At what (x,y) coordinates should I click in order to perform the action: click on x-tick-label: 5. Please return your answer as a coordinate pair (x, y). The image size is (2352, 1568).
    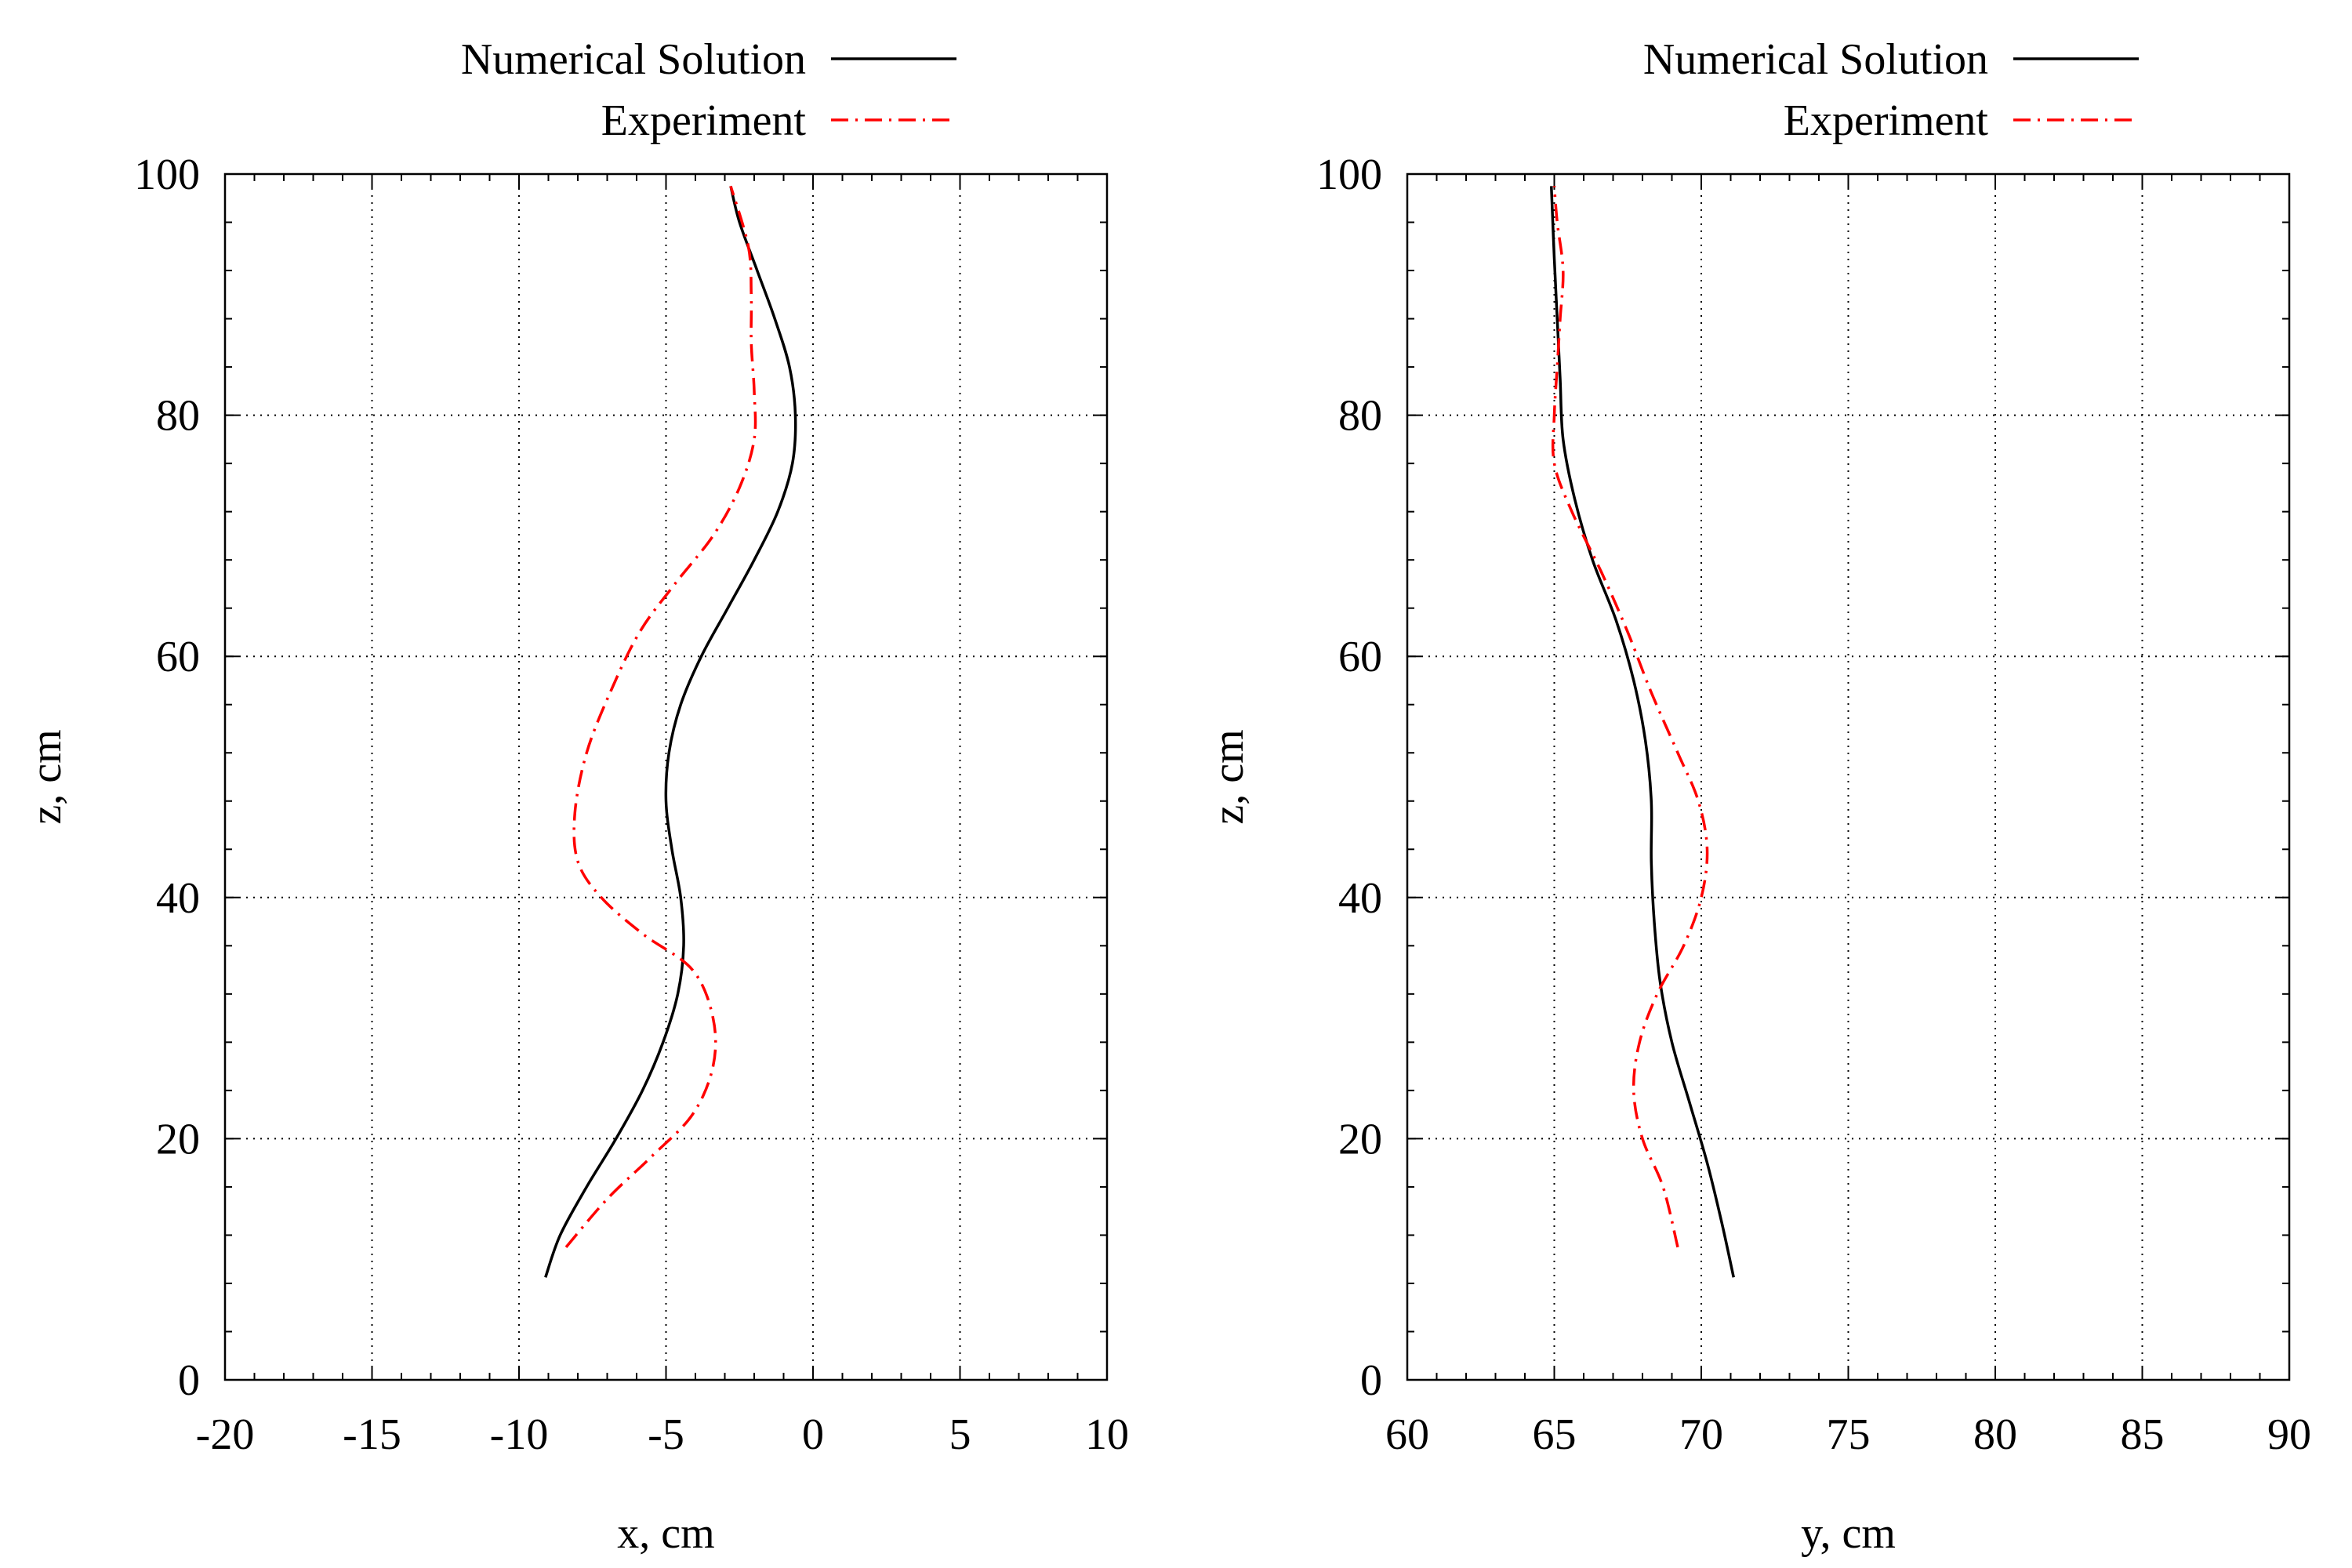
    Looking at the image, I should click on (960, 1434).